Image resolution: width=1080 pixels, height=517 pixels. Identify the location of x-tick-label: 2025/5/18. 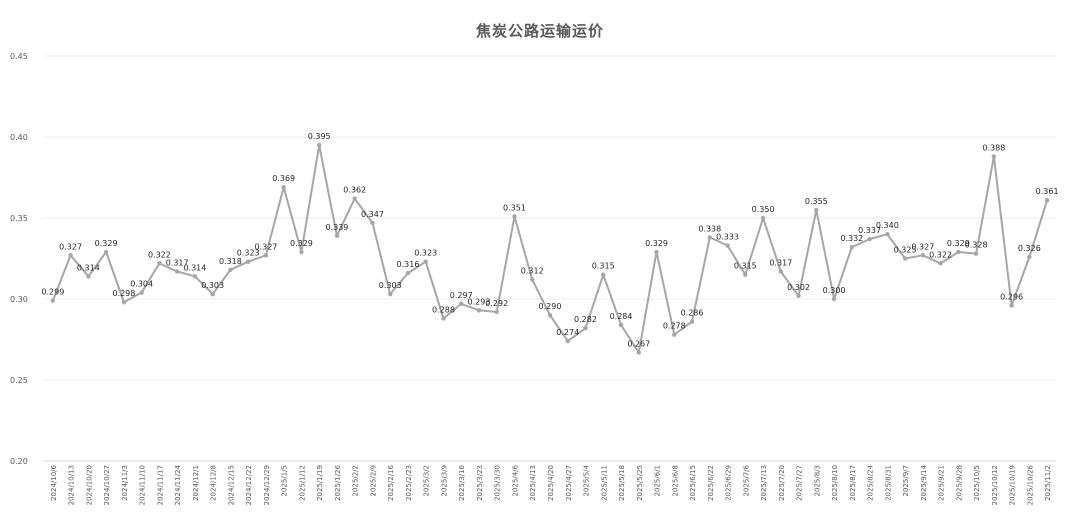
(622, 483).